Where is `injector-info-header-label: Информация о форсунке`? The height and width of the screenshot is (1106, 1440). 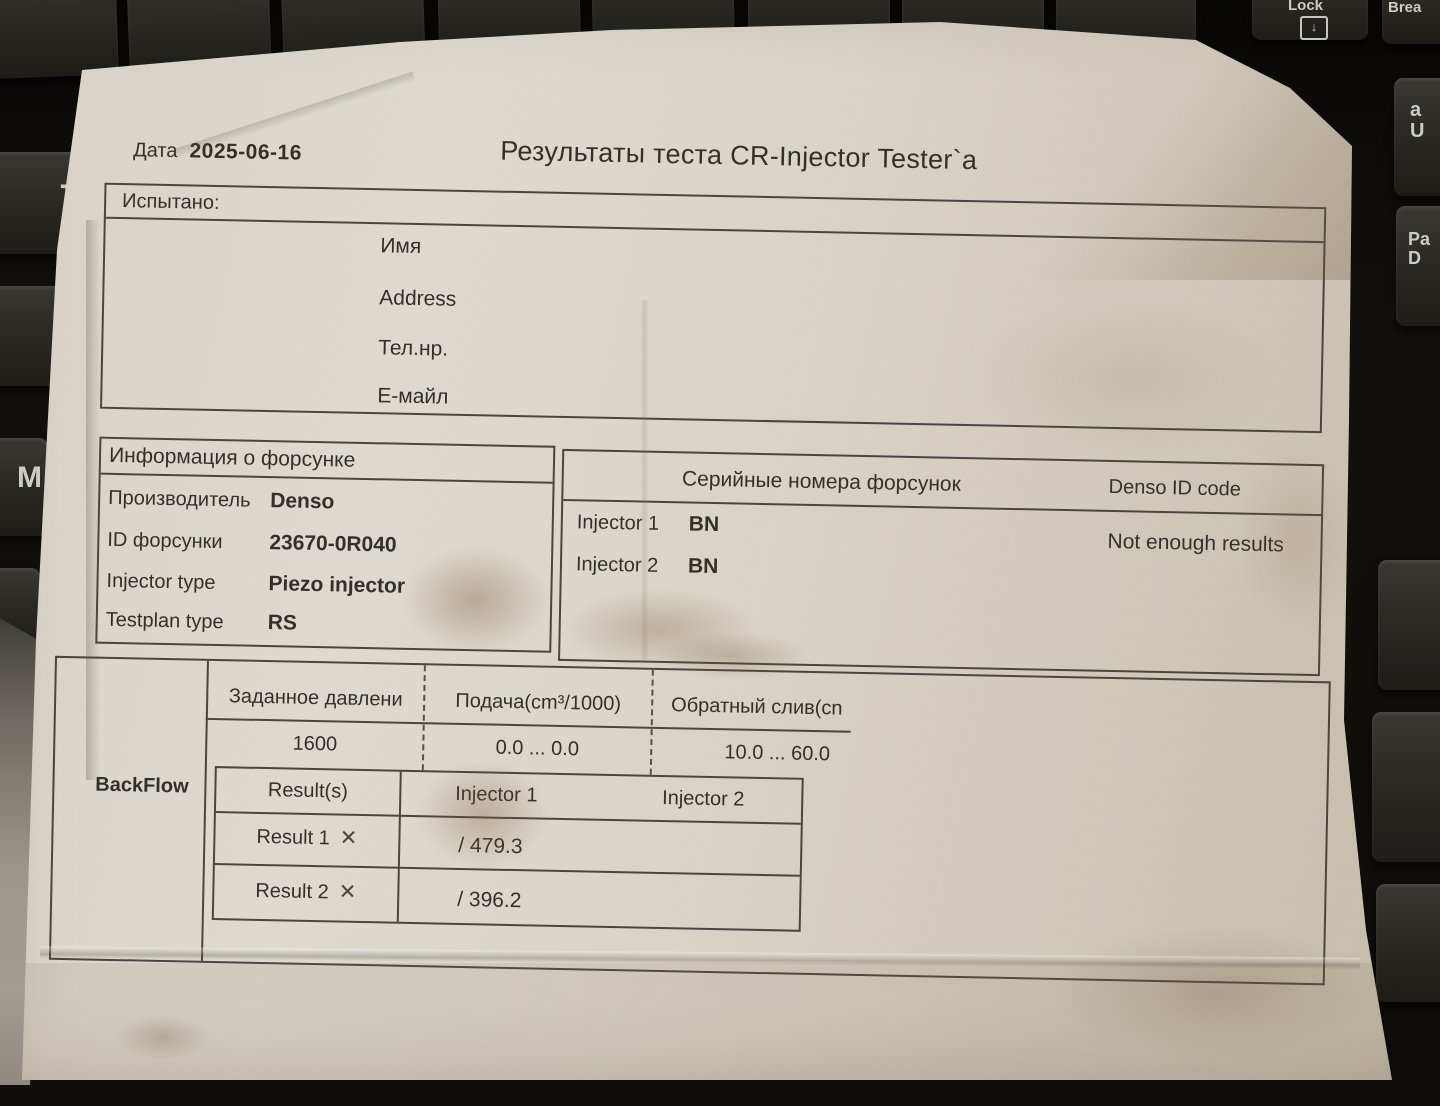 injector-info-header-label: Информация о форсунке is located at coordinates (232, 457).